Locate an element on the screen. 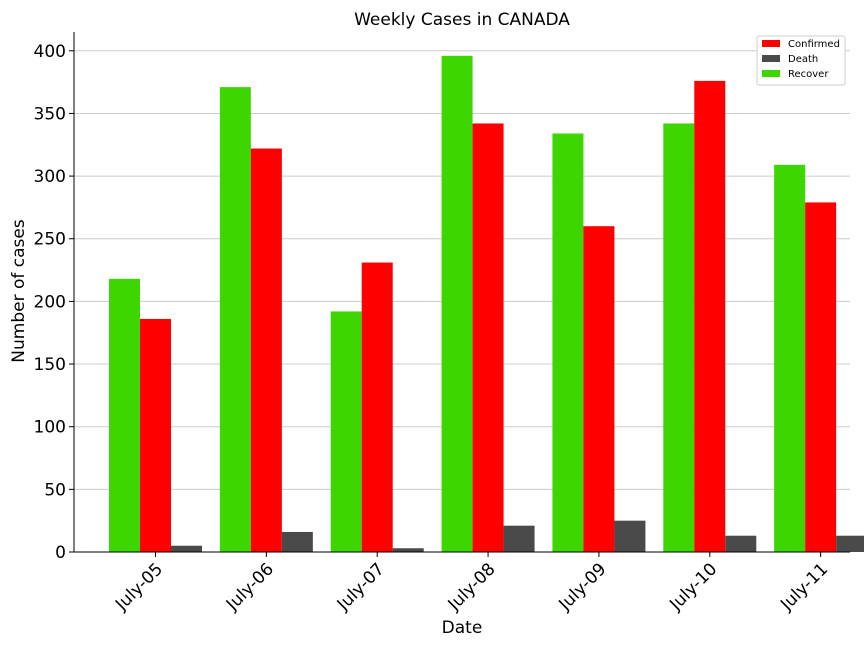 This screenshot has width=864, height=648. y-tick-label: 400 is located at coordinates (50, 52).